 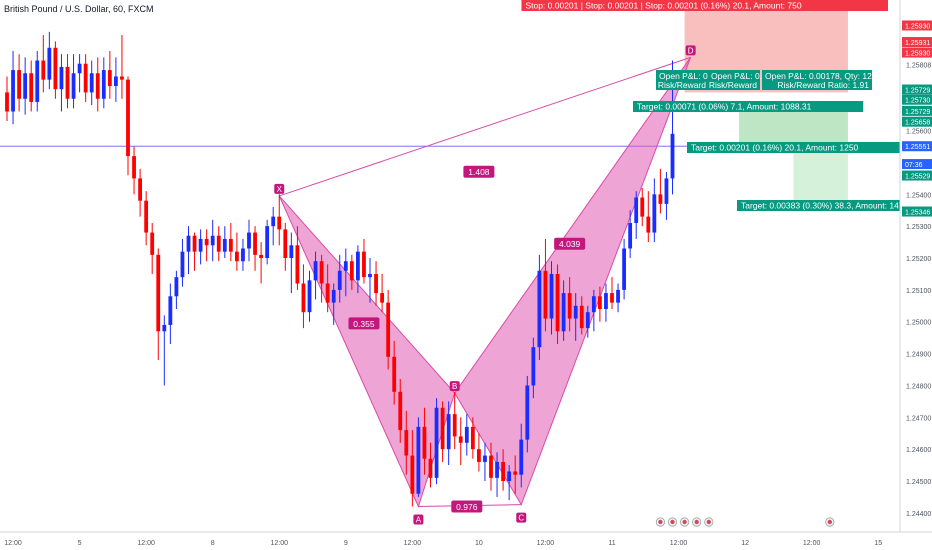 I want to click on price-marker-label: 1.25931, so click(x=917, y=43).